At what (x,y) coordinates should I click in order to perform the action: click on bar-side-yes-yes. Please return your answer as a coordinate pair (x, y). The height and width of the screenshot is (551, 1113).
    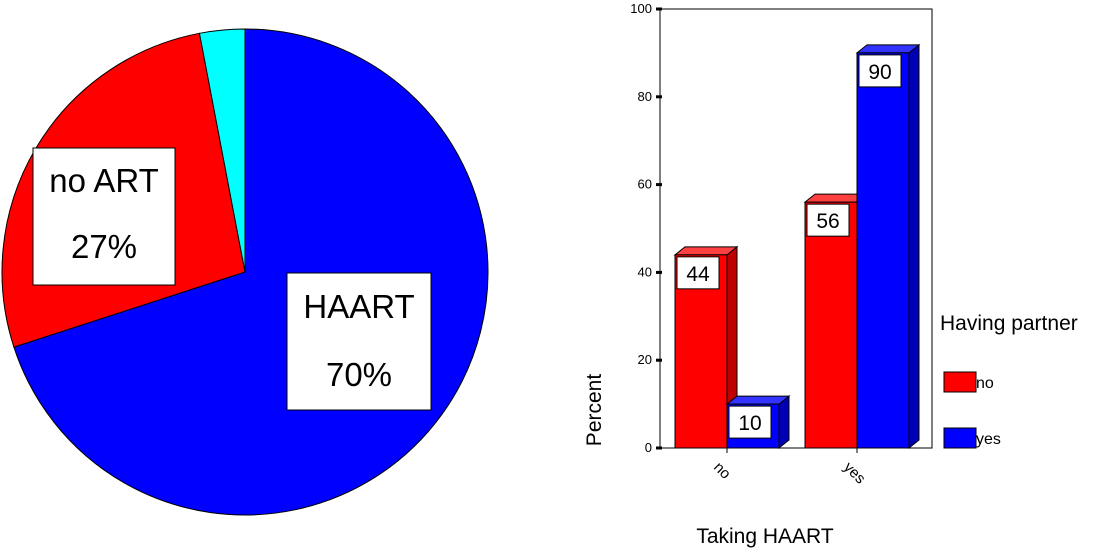
    Looking at the image, I should click on (914, 246).